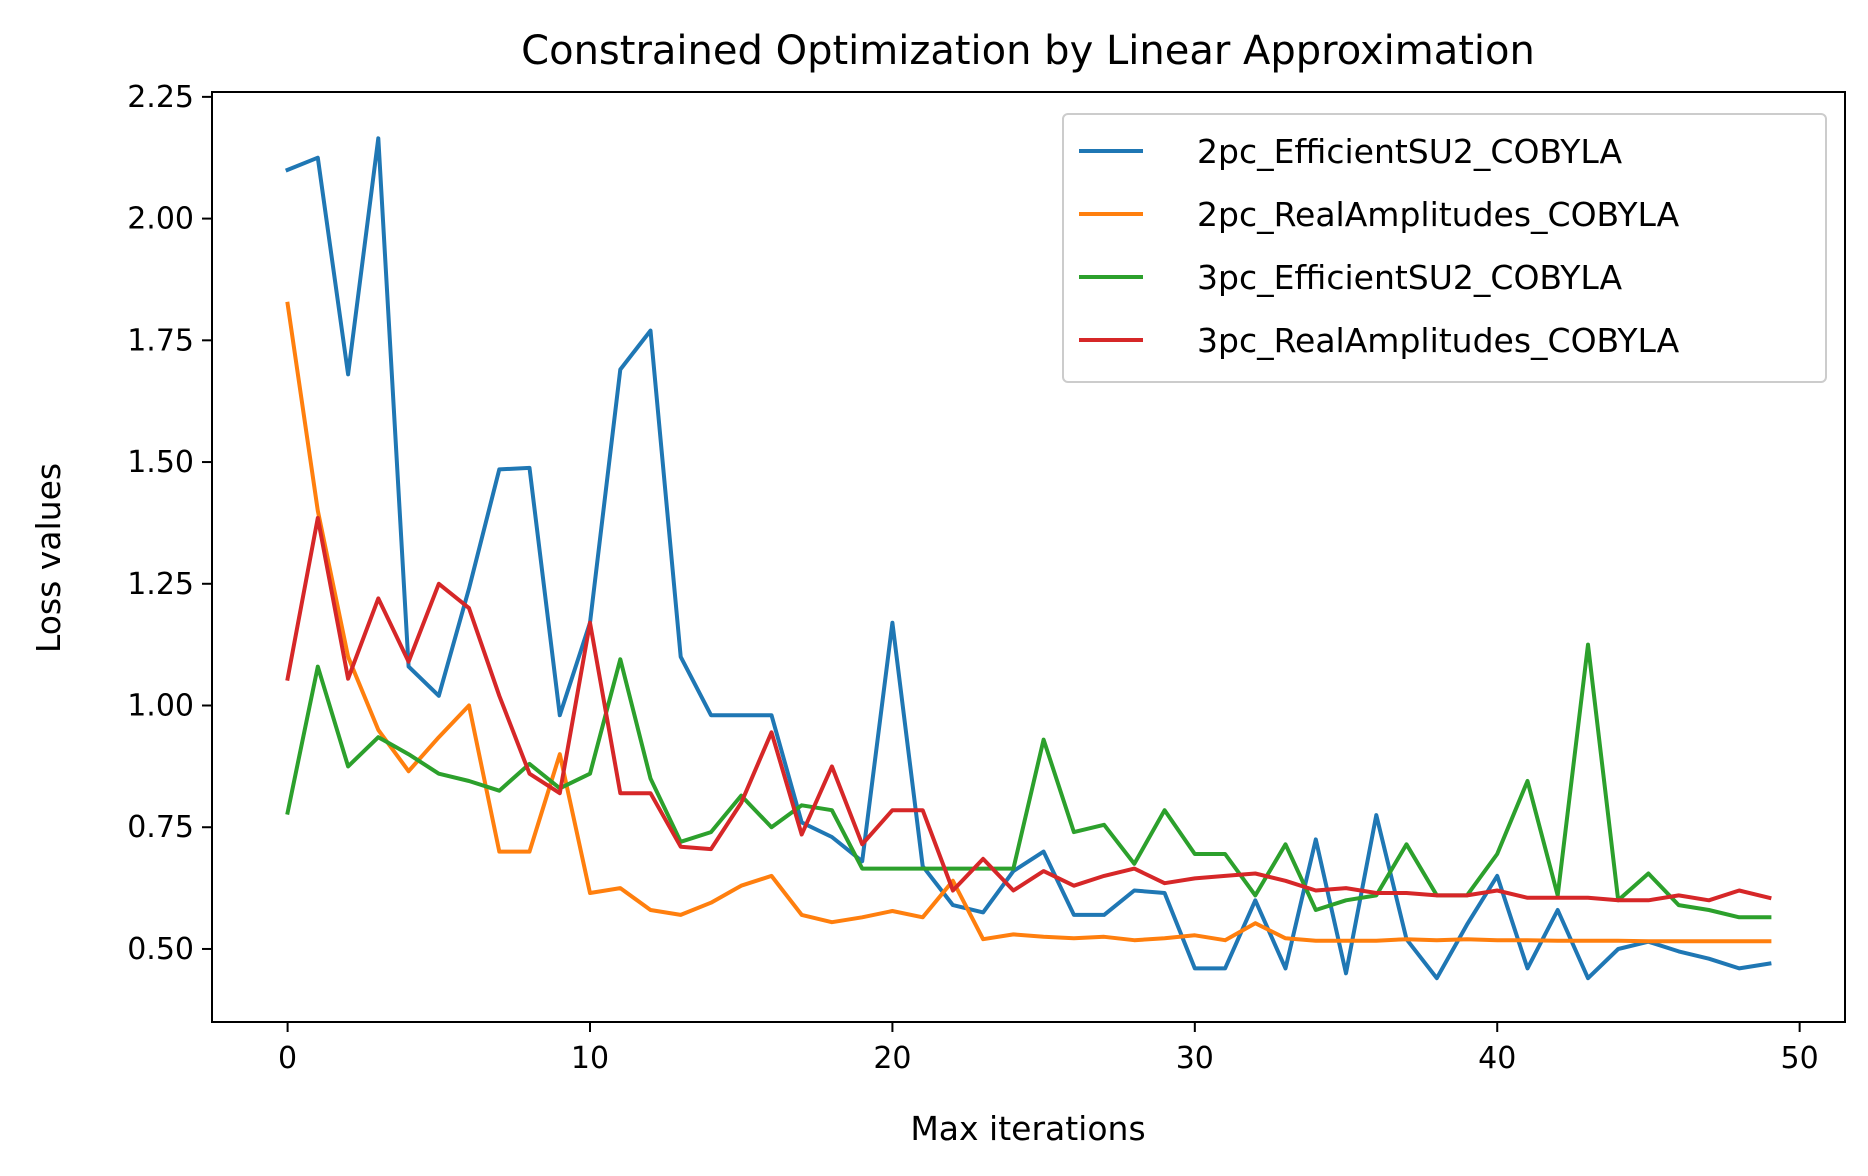 Image resolution: width=1868 pixels, height=1176 pixels. What do you see at coordinates (160, 949) in the screenshot?
I see `y-tick-label: 0.50` at bounding box center [160, 949].